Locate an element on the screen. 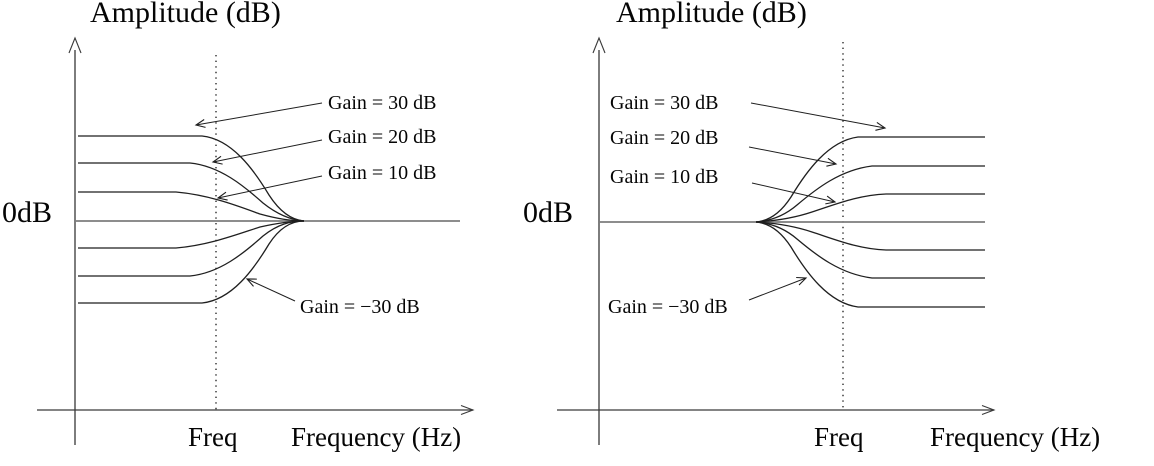 The width and height of the screenshot is (1154, 466). left-curve-gain-plus20 is located at coordinates (191, 192).